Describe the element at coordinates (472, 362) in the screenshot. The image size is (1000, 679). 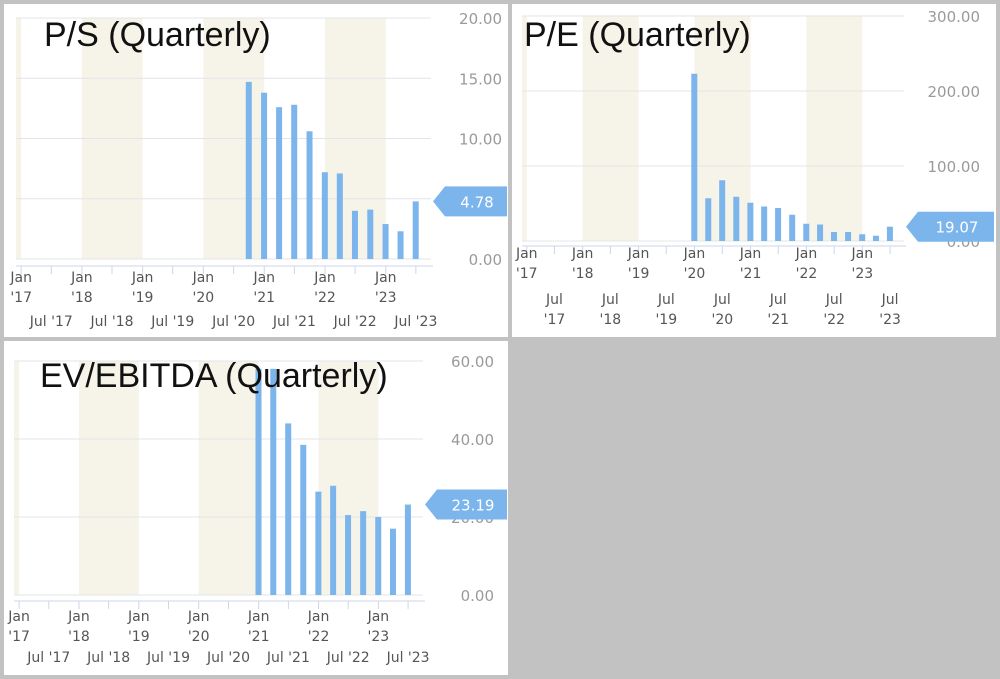
I see `ev-y-tick-label: 60.00` at that location.